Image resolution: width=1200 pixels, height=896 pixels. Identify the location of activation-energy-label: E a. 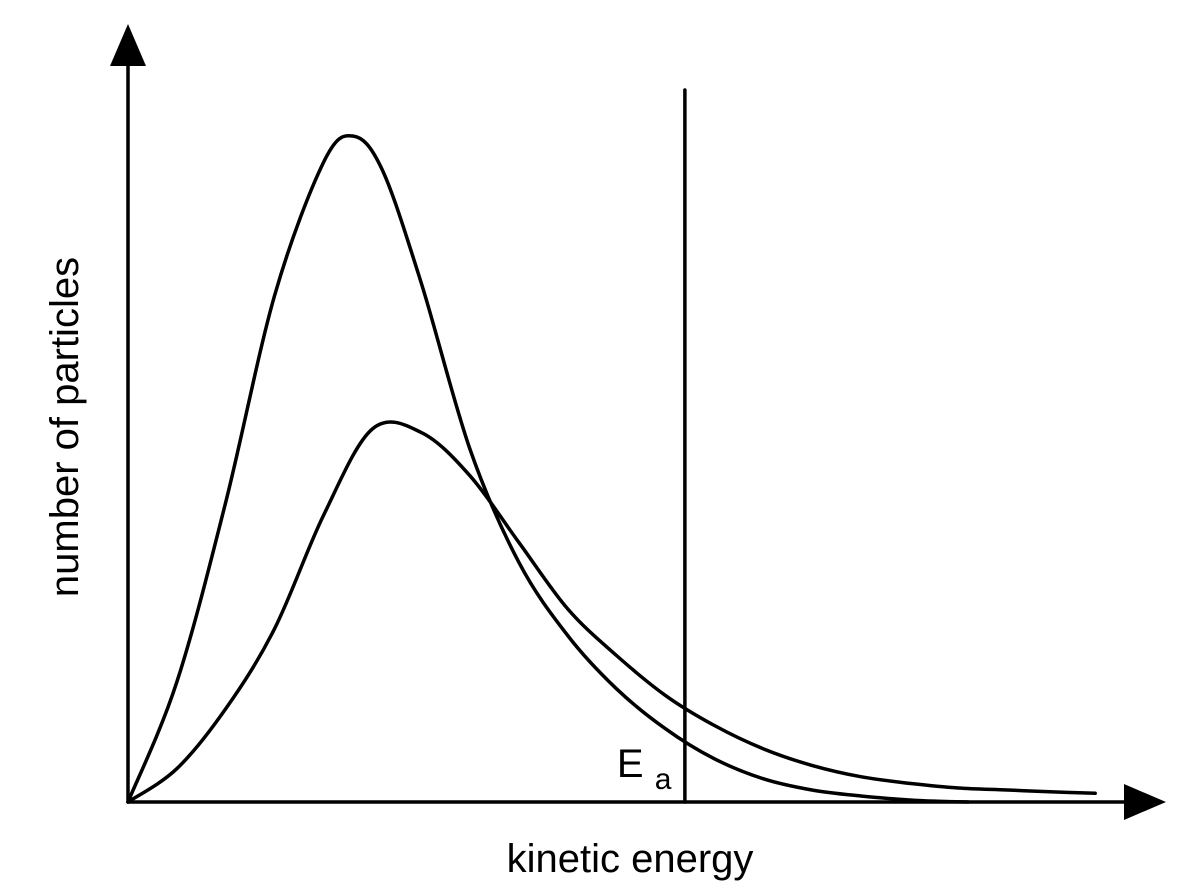
(644, 769).